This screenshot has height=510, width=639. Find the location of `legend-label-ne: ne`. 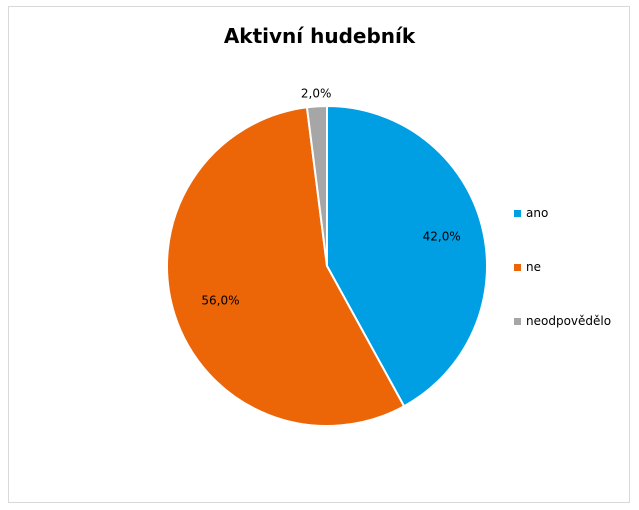

legend-label-ne: ne is located at coordinates (533, 267).